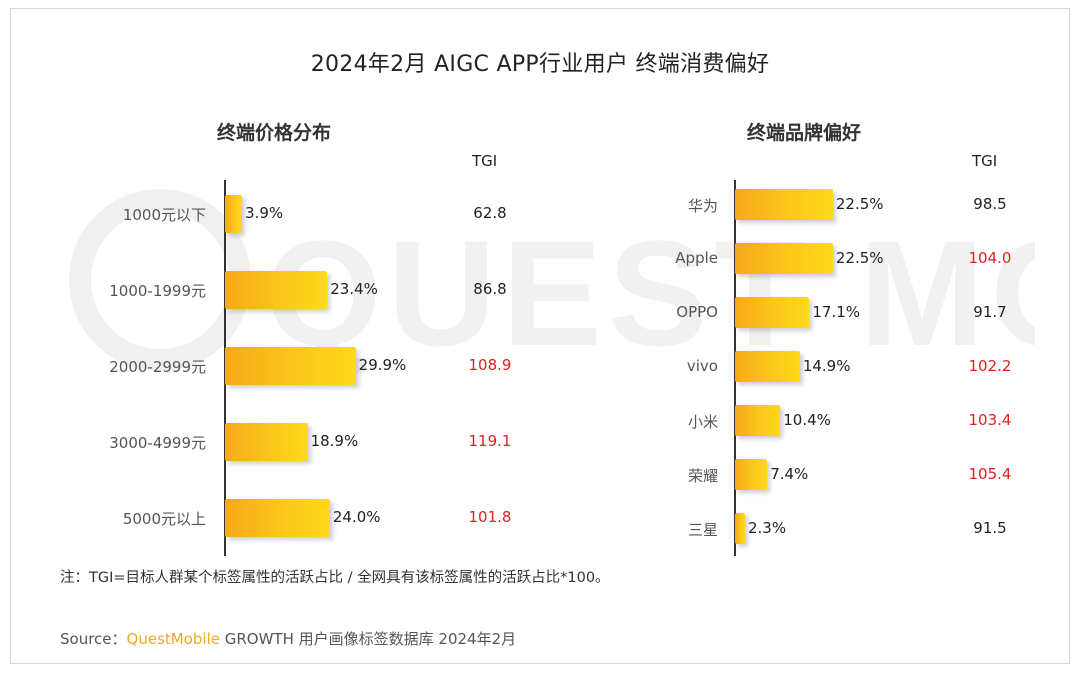 This screenshot has width=1080, height=675. What do you see at coordinates (990, 365) in the screenshot?
I see `tgi-value: 102.2` at bounding box center [990, 365].